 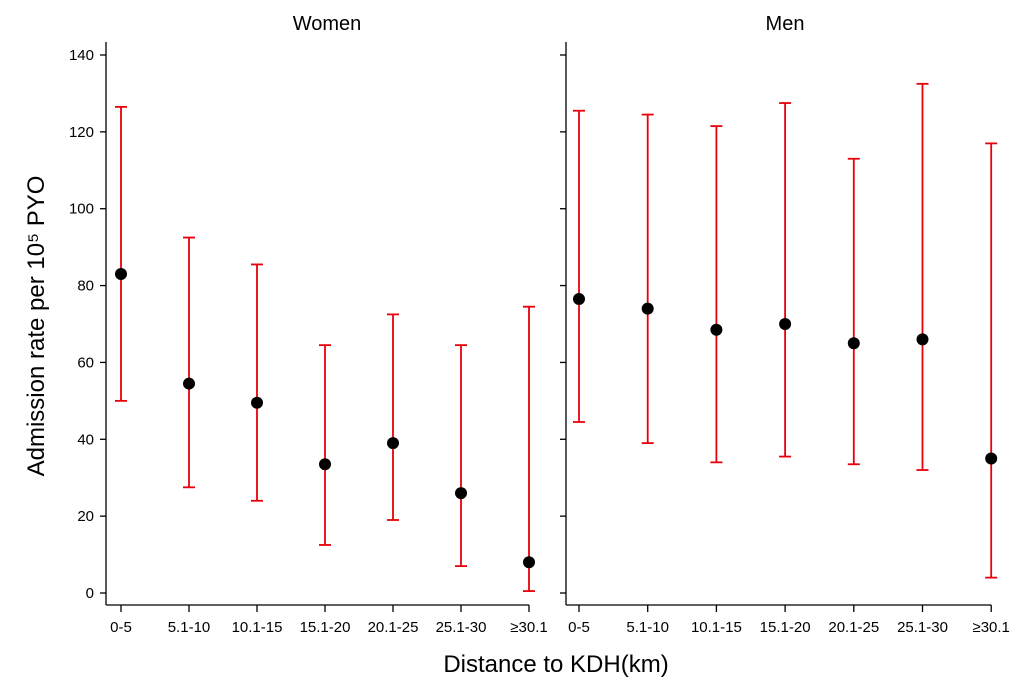 What do you see at coordinates (81, 209) in the screenshot?
I see `y-tick-label: 100` at bounding box center [81, 209].